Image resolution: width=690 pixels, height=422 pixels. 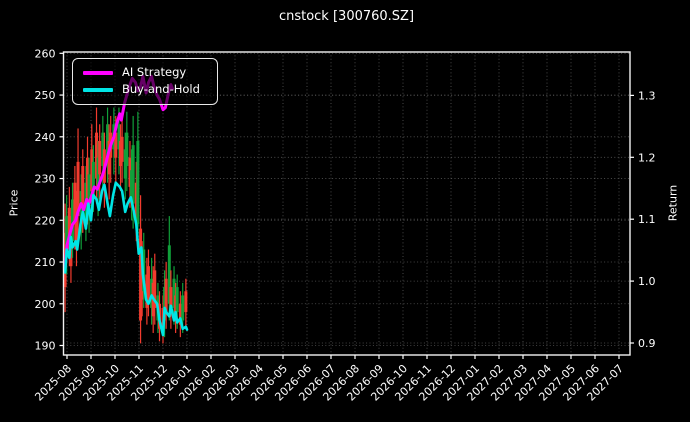 What do you see at coordinates (98, 73) in the screenshot?
I see `ai-strategy-line-swatch` at bounding box center [98, 73].